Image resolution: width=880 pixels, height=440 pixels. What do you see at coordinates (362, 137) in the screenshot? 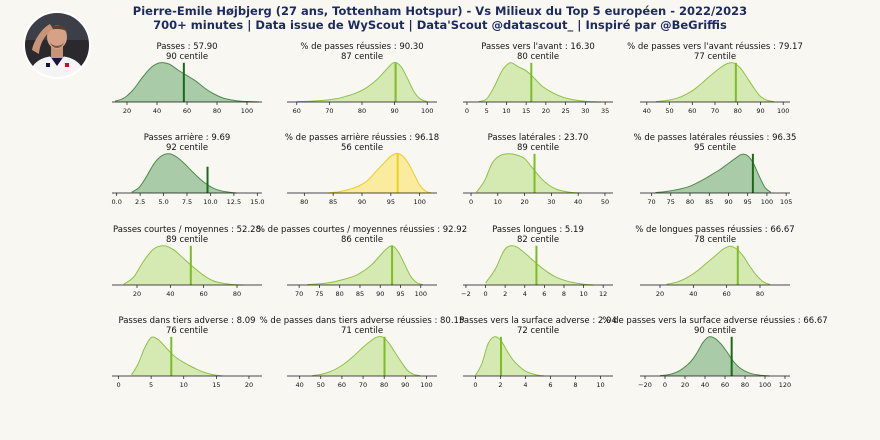
I see `panel-label: % de passes arrière réussies : 96.18` at bounding box center [362, 137].